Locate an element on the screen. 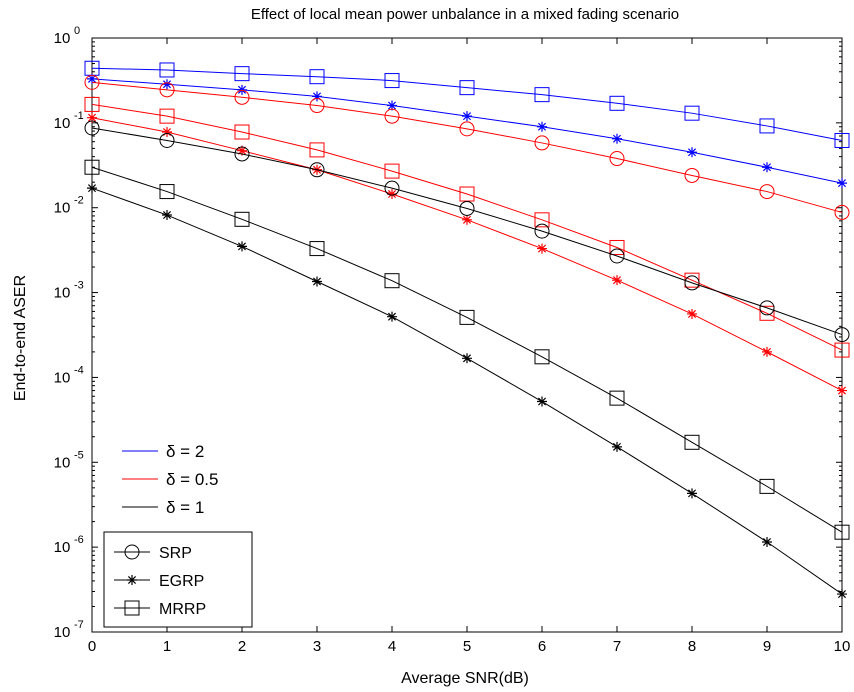 The image size is (854, 692). legend-label: MRRP is located at coordinates (182, 609).